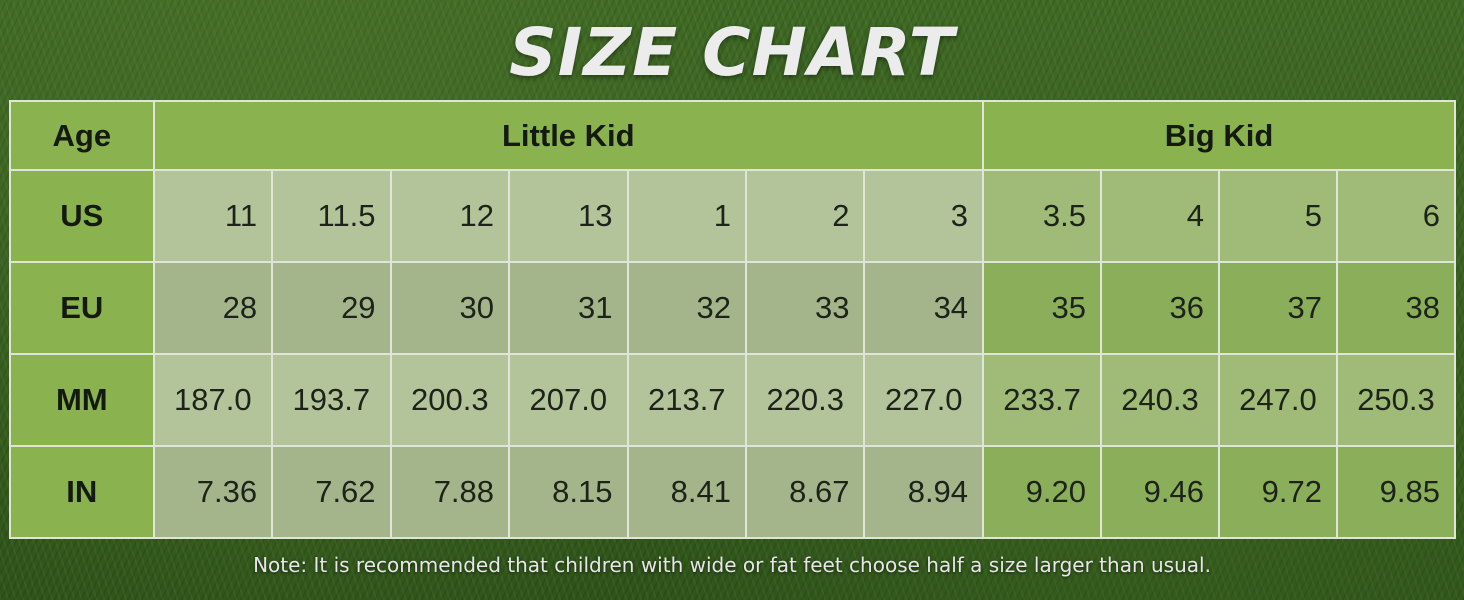  Describe the element at coordinates (213, 492) in the screenshot. I see `table-cell: 7.36` at that location.